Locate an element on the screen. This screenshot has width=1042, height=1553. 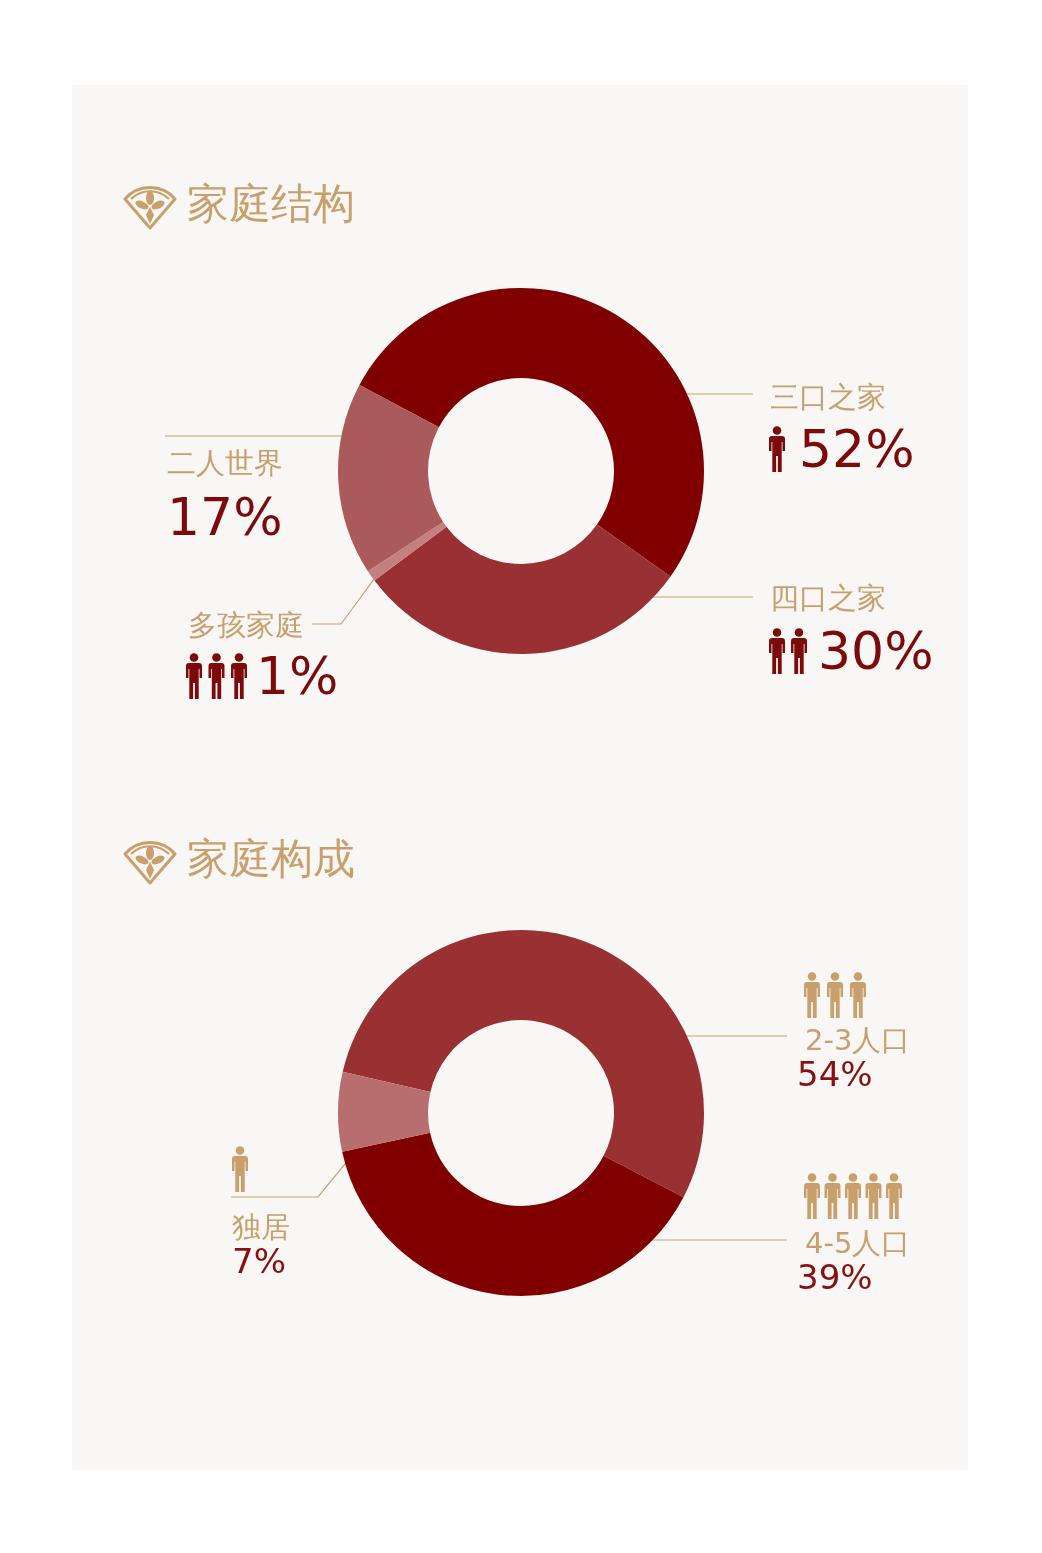
data-label: 52% is located at coordinates (857, 449).